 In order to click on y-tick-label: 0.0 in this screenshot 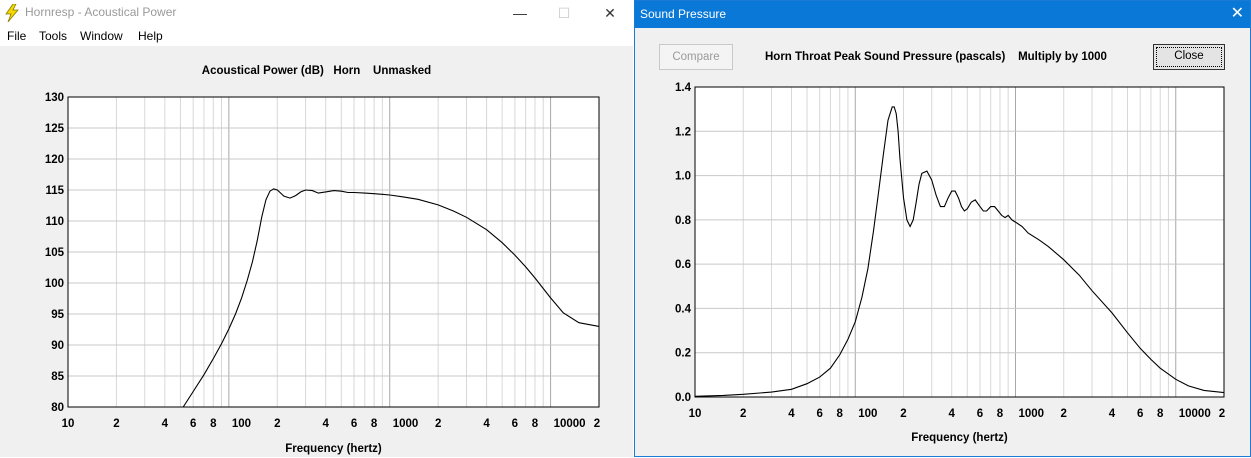, I will do `click(683, 398)`.